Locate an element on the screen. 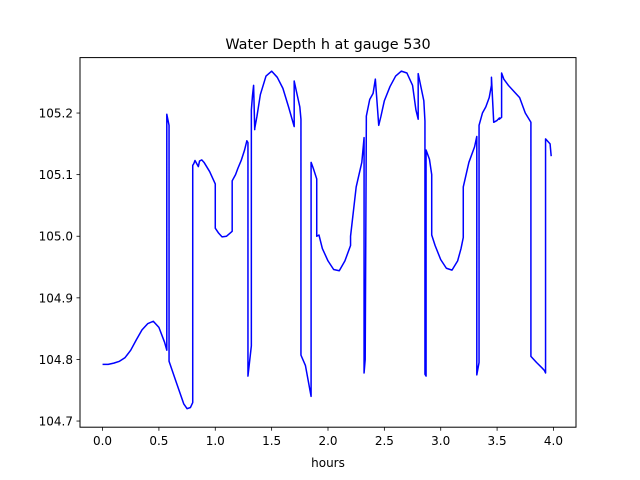 Image resolution: width=640 pixels, height=480 pixels. x-tick-label: 0.0 is located at coordinates (102, 441).